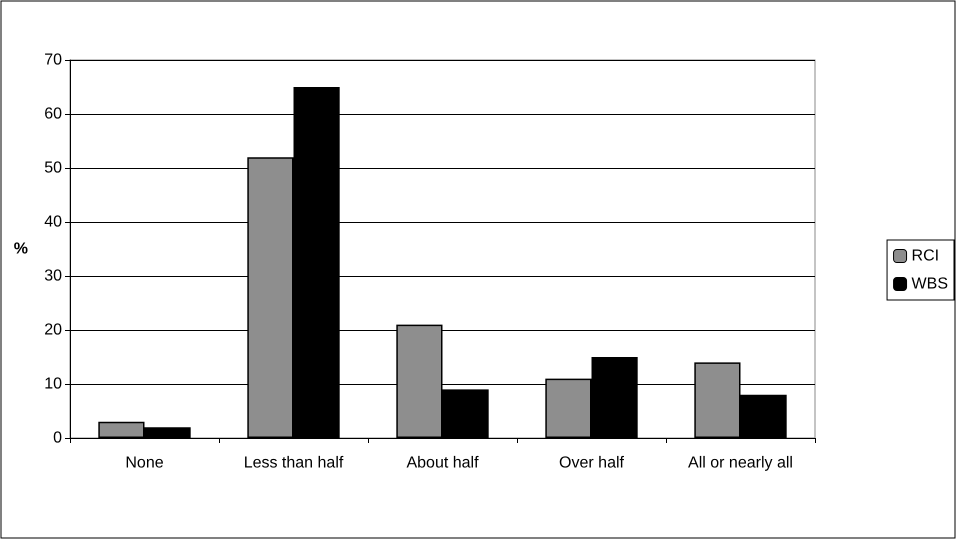 This screenshot has width=957, height=540. I want to click on x-tick-label: All or nearly all, so click(740, 463).